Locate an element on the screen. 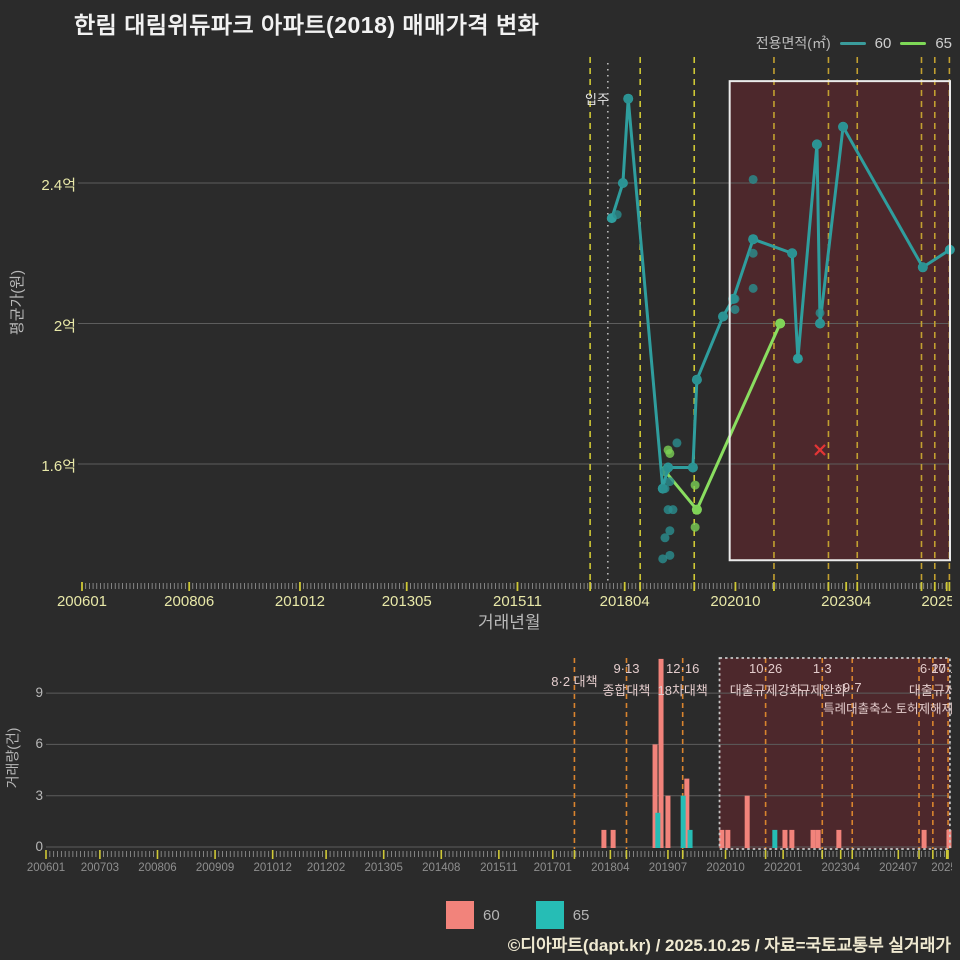 The image size is (960, 960). highlight-region-bottom is located at coordinates (834, 753).